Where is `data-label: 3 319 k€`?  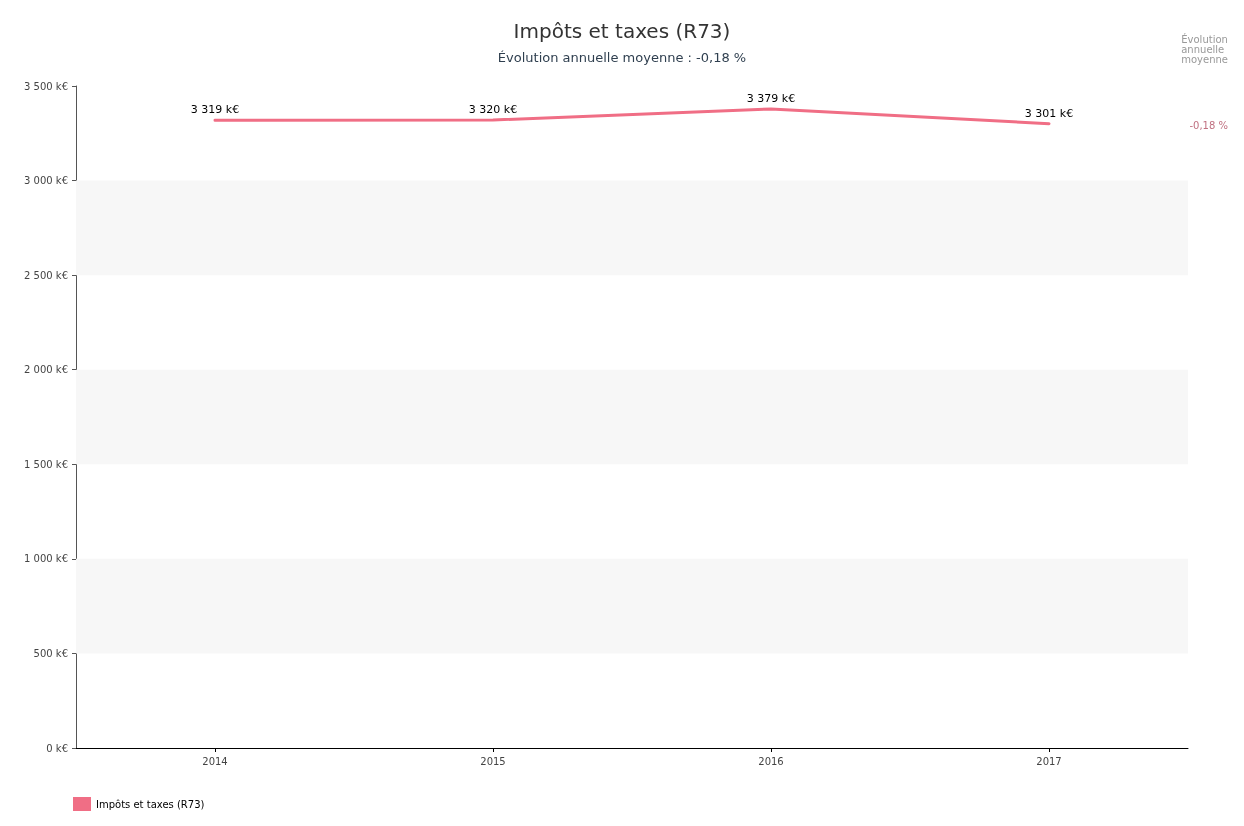 data-label: 3 319 k€ is located at coordinates (215, 110).